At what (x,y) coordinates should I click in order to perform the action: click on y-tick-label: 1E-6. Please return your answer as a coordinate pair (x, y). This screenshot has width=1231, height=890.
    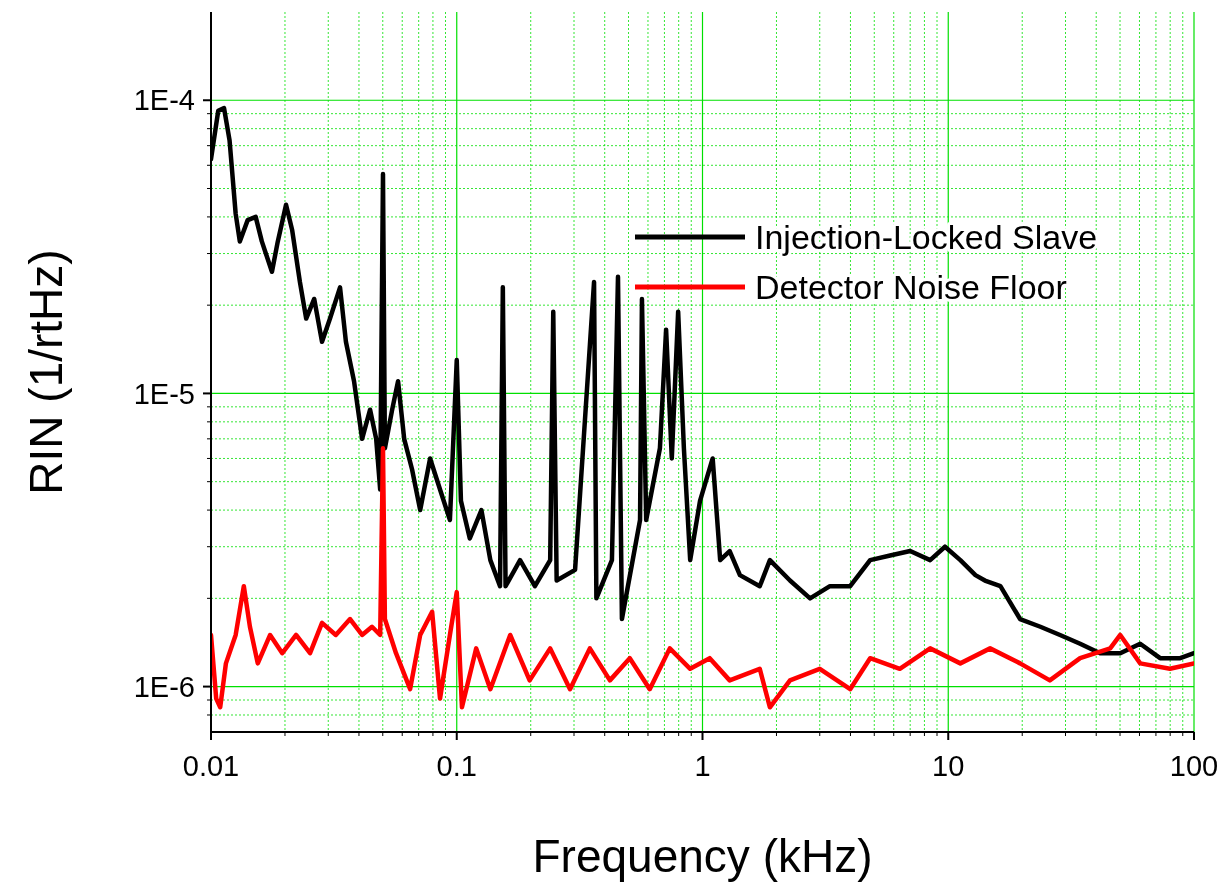
    Looking at the image, I should click on (164, 686).